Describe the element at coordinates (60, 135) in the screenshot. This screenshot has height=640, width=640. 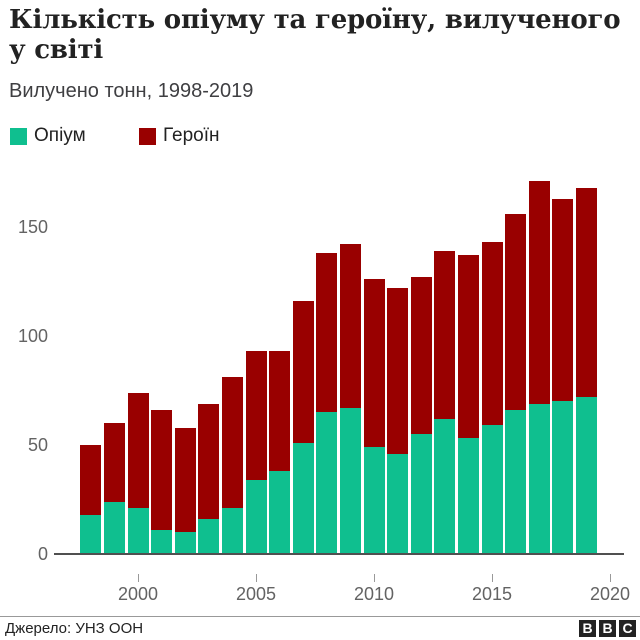
I see `legend-label-opium: Опіум` at that location.